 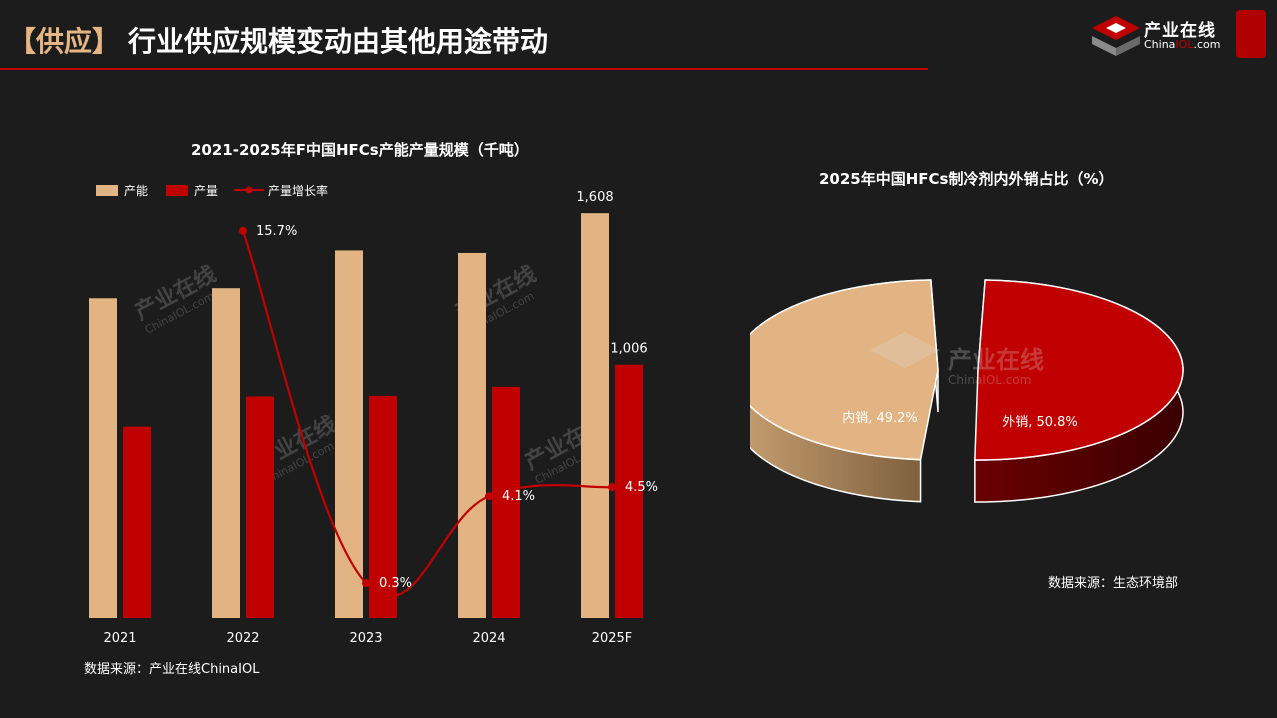 I want to click on growth-line, so click(x=427, y=414).